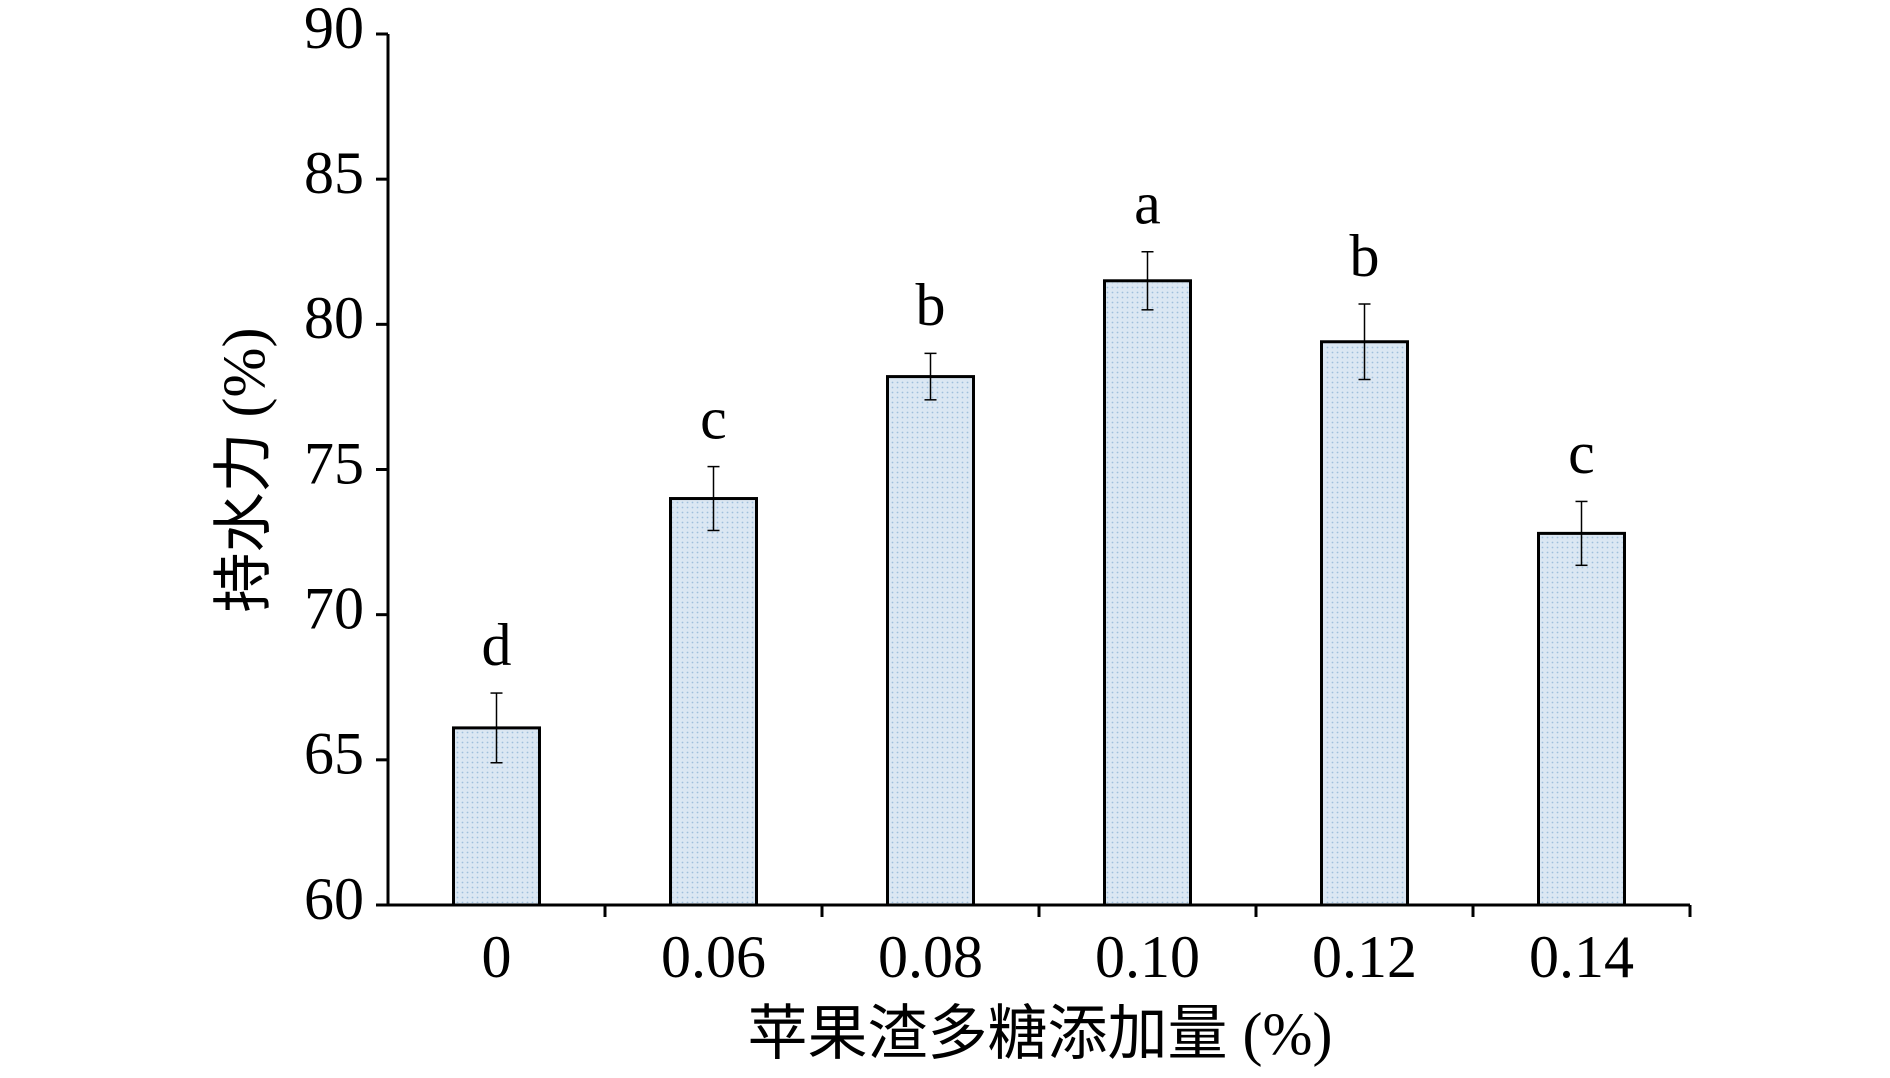 The image size is (1890, 1078). I want to click on x-tick-label: 0.14, so click(1581, 957).